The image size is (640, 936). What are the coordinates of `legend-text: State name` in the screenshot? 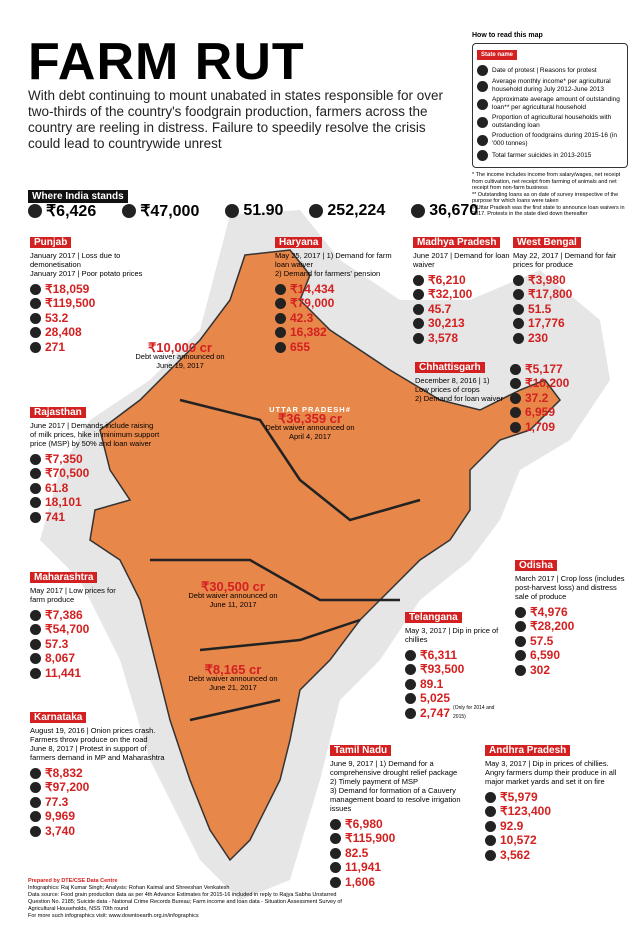 It's located at (497, 55).